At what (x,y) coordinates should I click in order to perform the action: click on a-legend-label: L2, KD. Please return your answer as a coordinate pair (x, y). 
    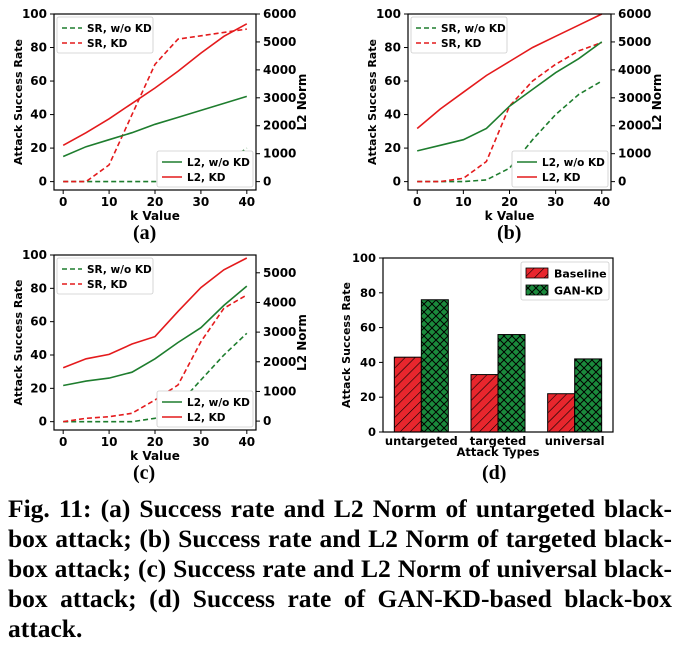
    Looking at the image, I should click on (206, 178).